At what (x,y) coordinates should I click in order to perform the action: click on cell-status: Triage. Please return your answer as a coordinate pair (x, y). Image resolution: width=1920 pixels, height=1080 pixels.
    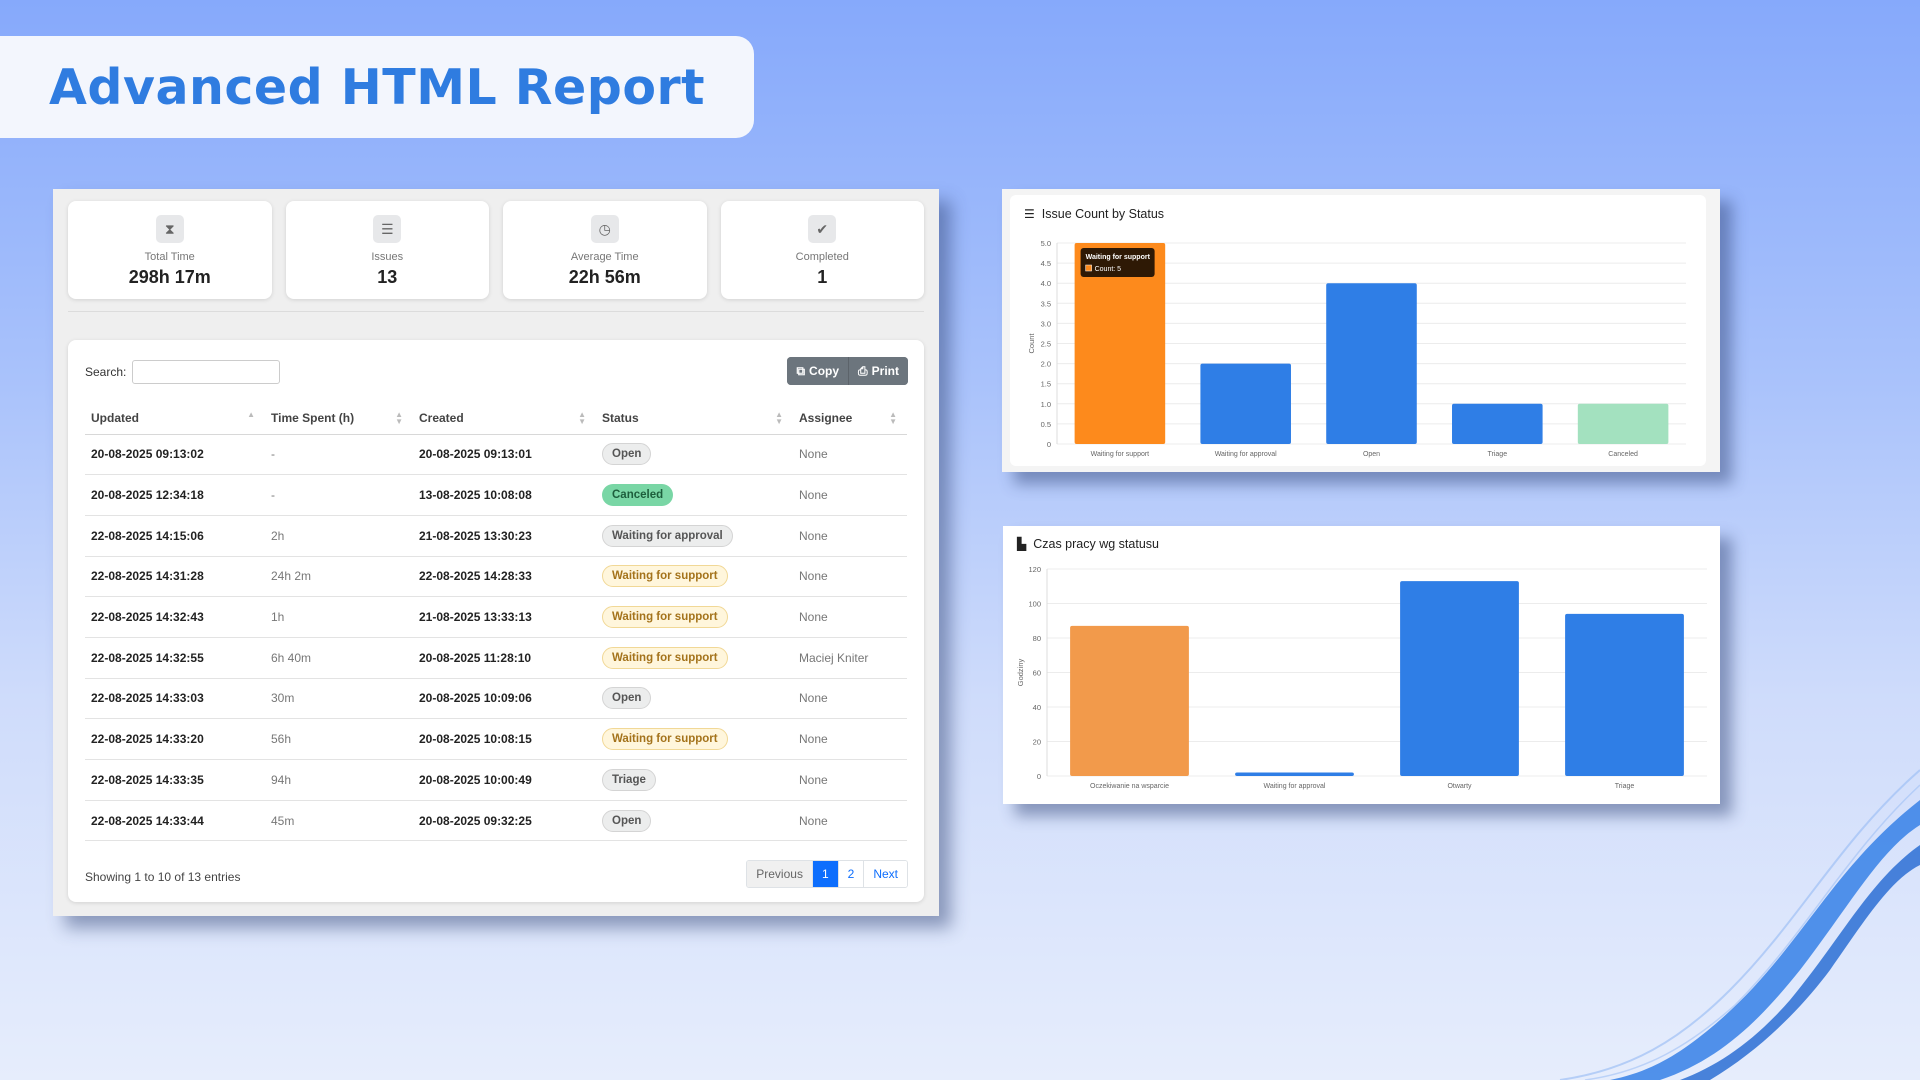
    Looking at the image, I should click on (694, 780).